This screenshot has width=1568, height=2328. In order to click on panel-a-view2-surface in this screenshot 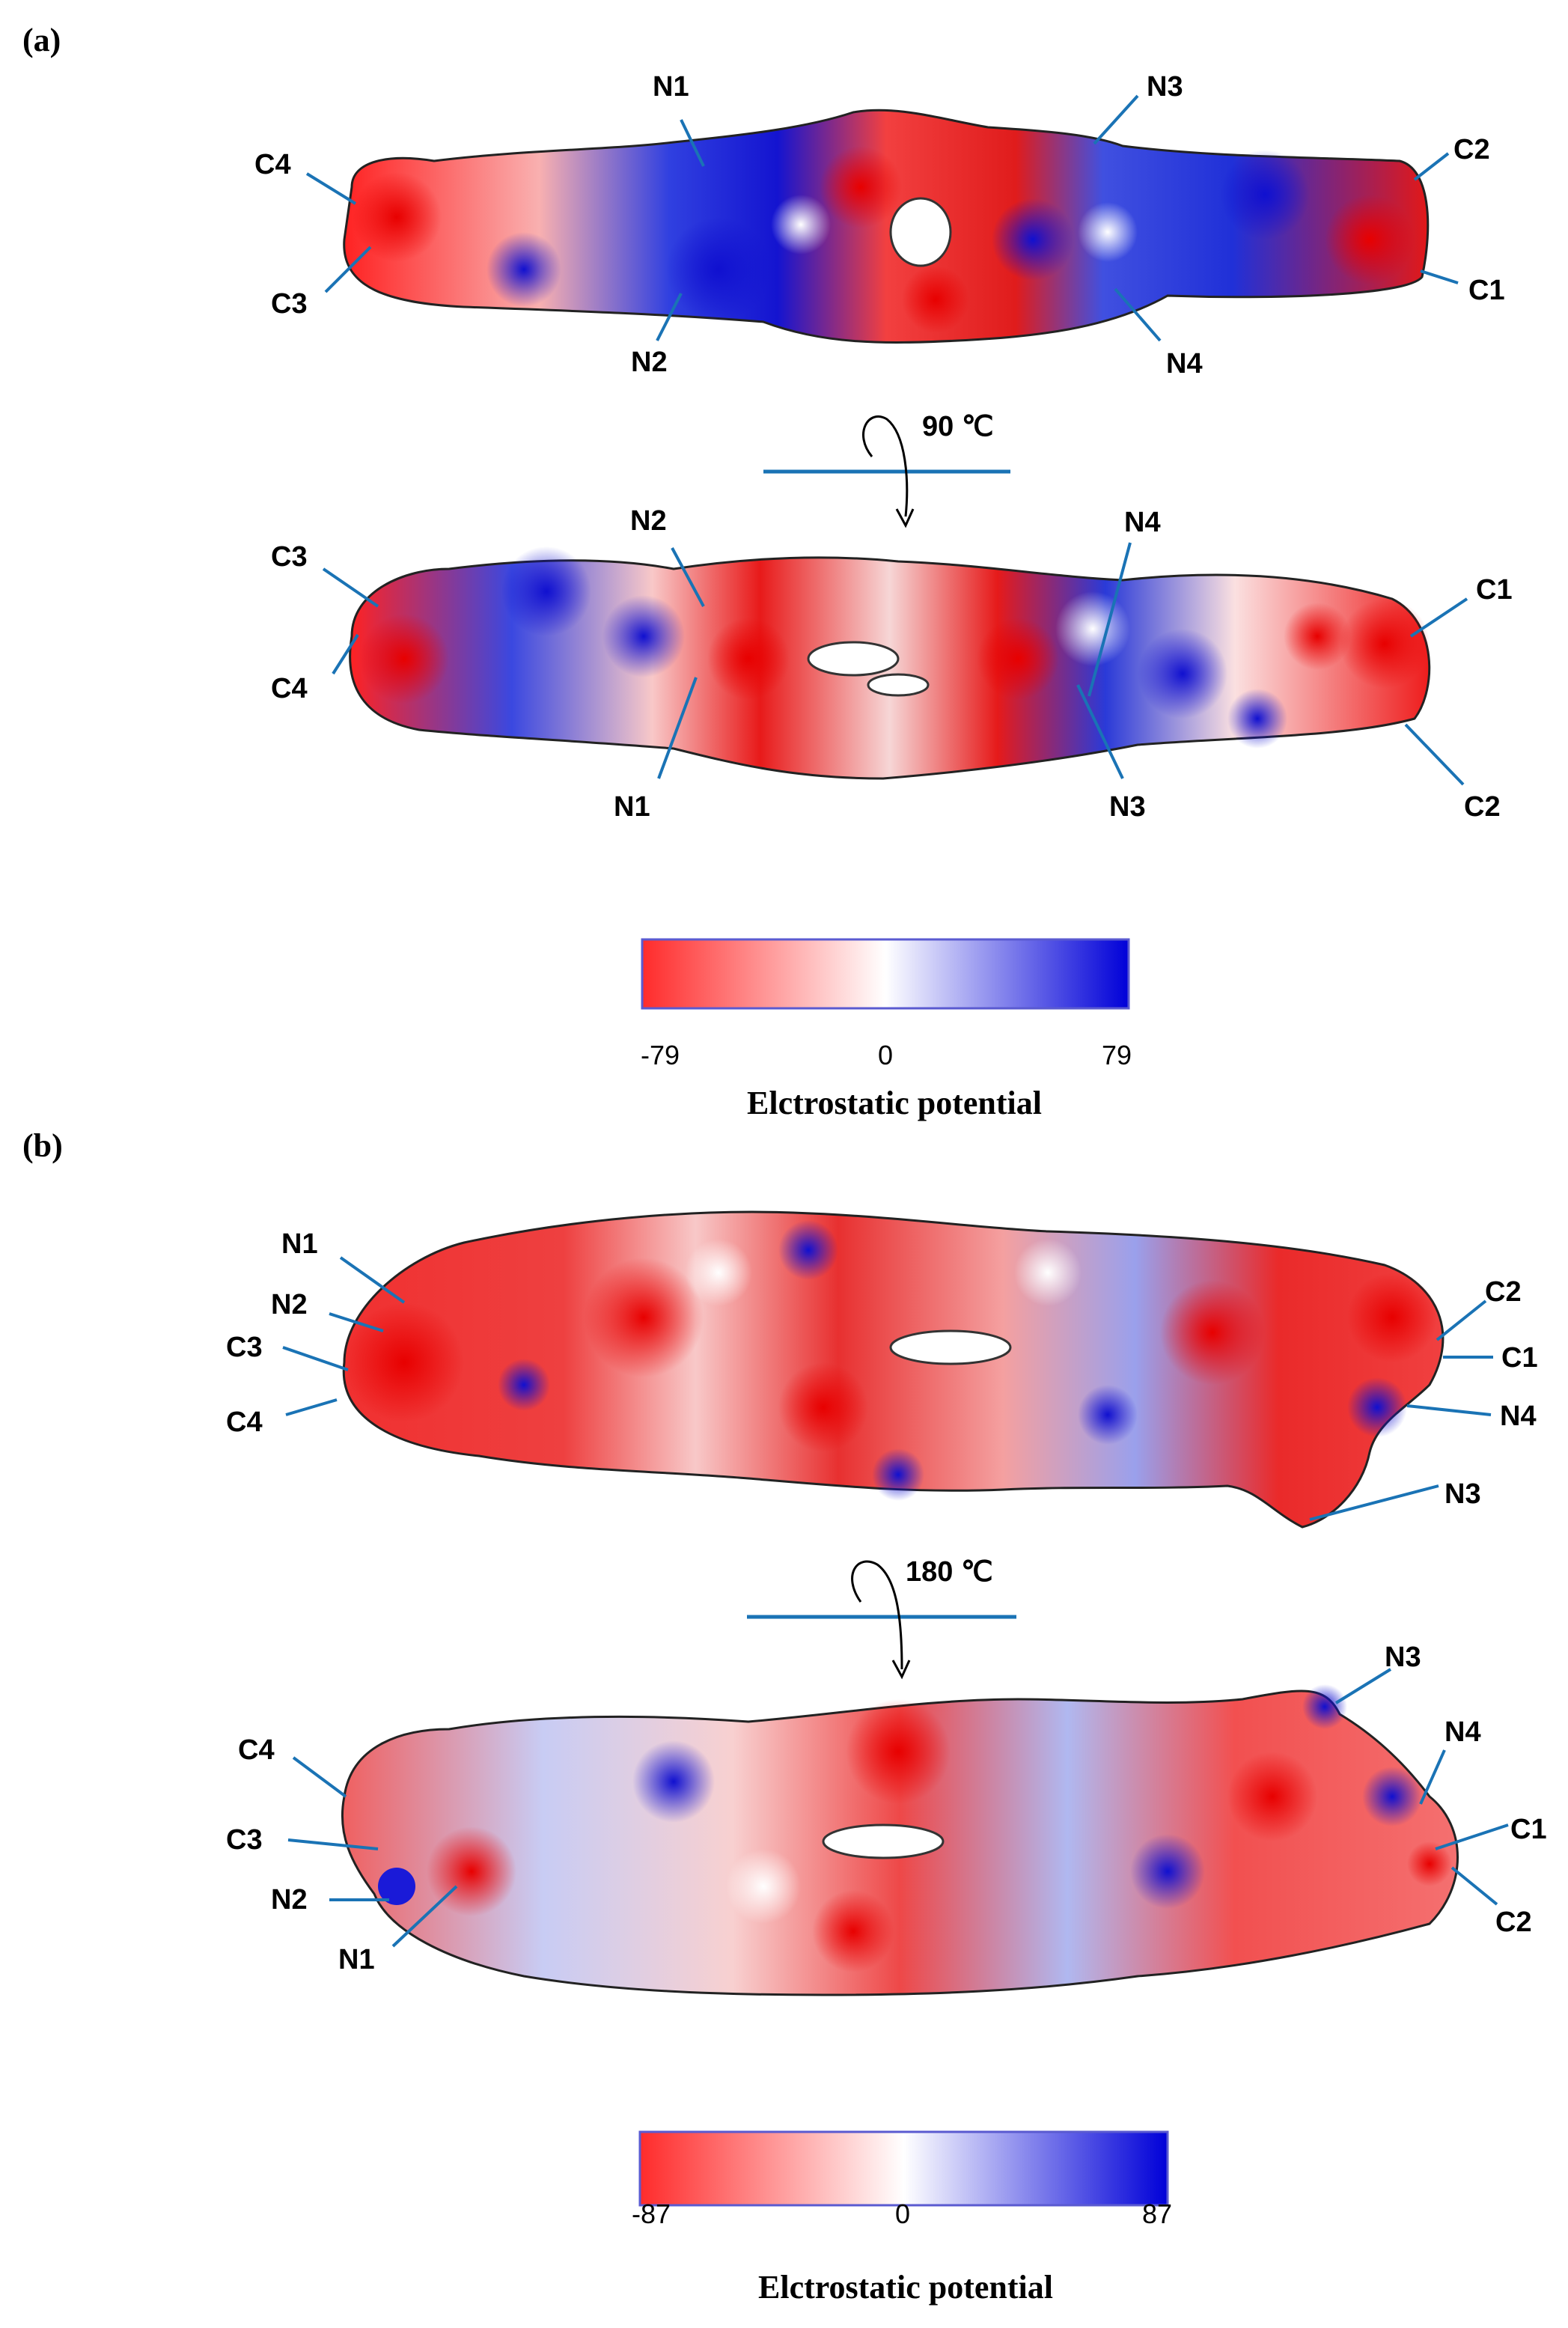, I will do `click(890, 663)`.